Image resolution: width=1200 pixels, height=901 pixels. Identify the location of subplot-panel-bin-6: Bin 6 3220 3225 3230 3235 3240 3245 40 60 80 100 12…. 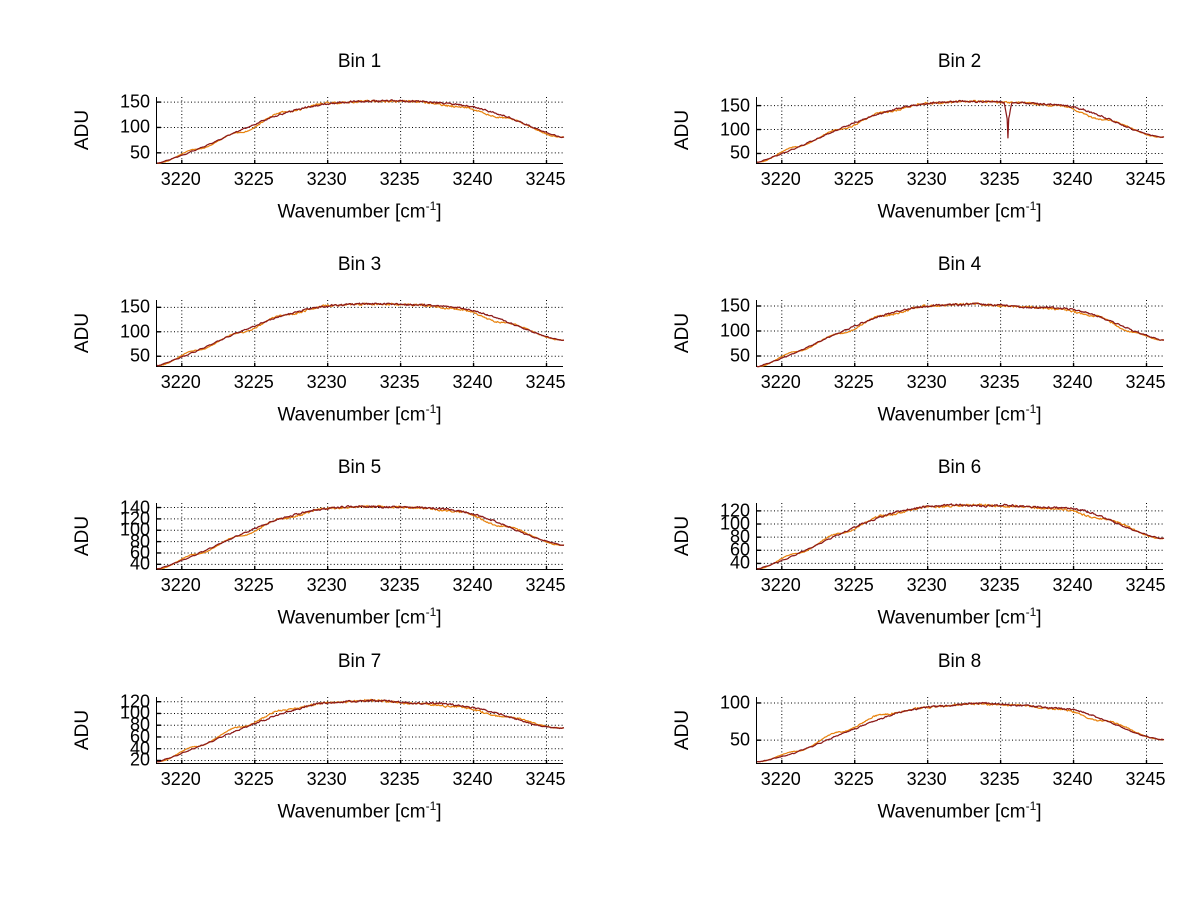
(900, 557).